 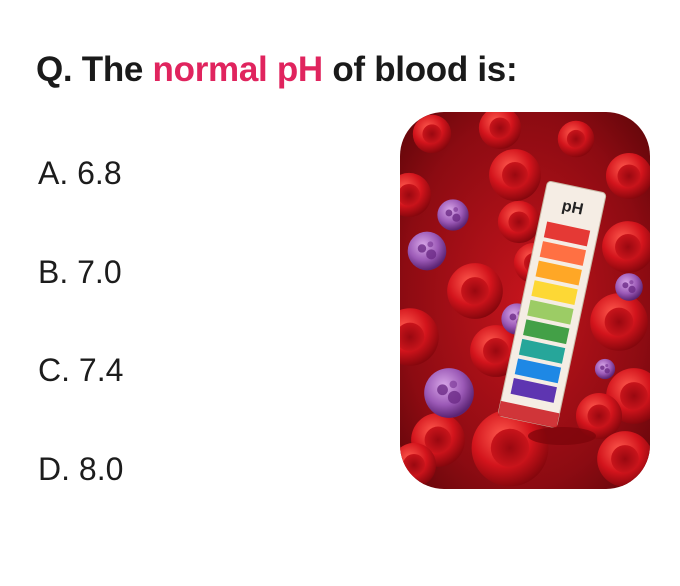 What do you see at coordinates (238, 69) in the screenshot?
I see `question-highlight: normal pH` at bounding box center [238, 69].